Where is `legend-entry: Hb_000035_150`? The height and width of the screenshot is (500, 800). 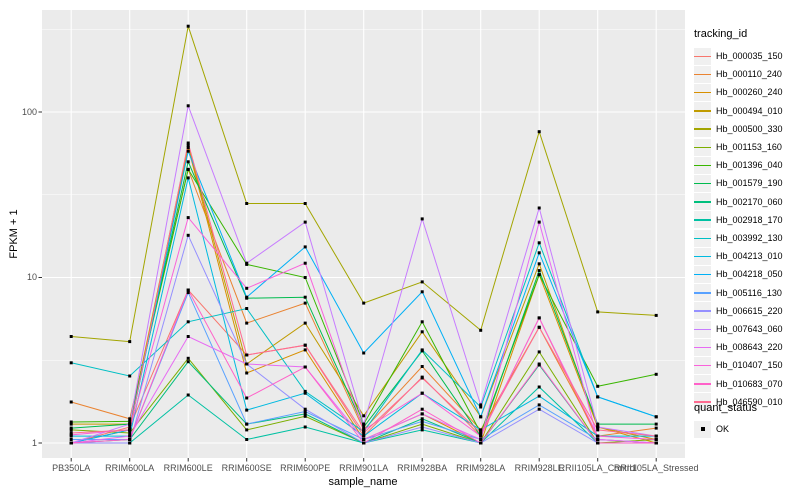 legend-entry: Hb_000035_150 is located at coordinates (738, 56).